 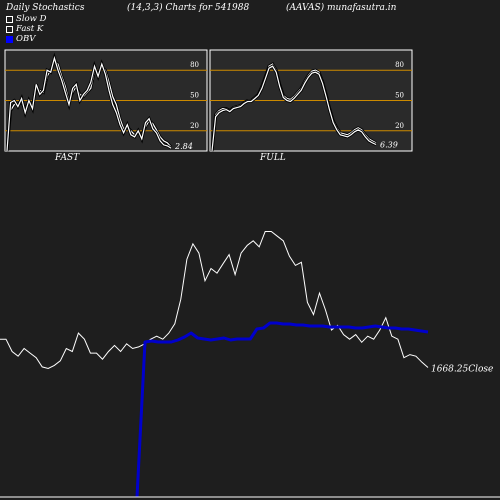 What do you see at coordinates (273, 158) in the screenshot?
I see `full-panel-label: FULL` at bounding box center [273, 158].